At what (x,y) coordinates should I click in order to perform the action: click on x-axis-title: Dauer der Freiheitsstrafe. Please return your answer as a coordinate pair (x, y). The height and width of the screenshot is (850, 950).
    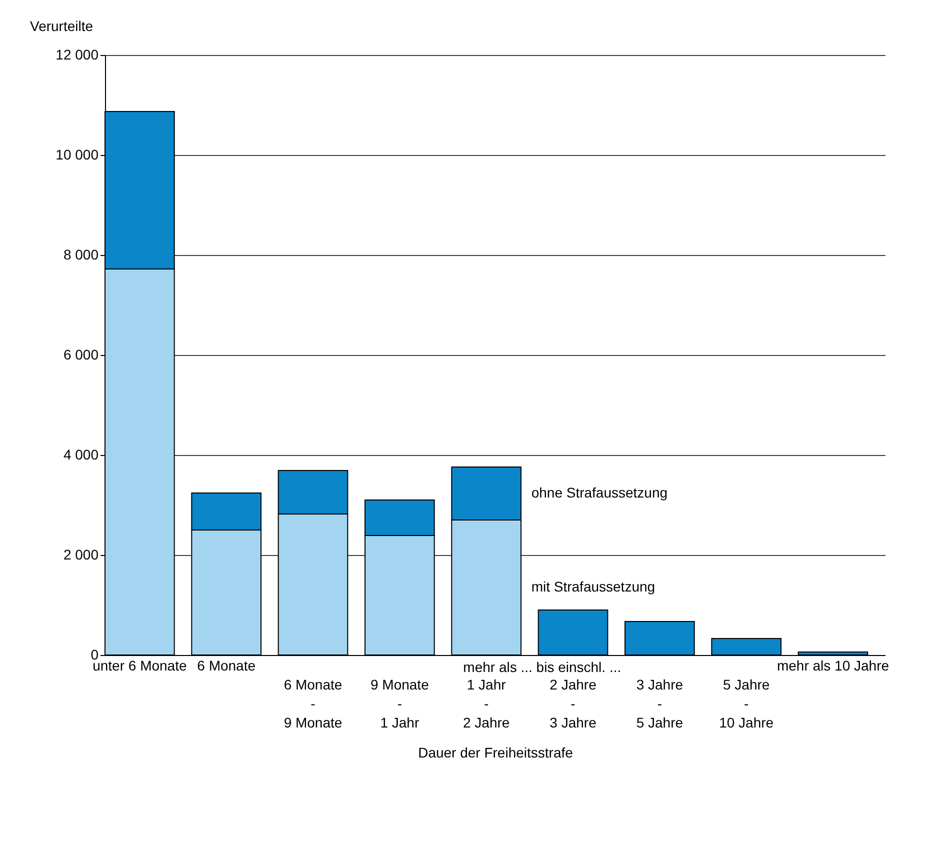
    Looking at the image, I should click on (496, 752).